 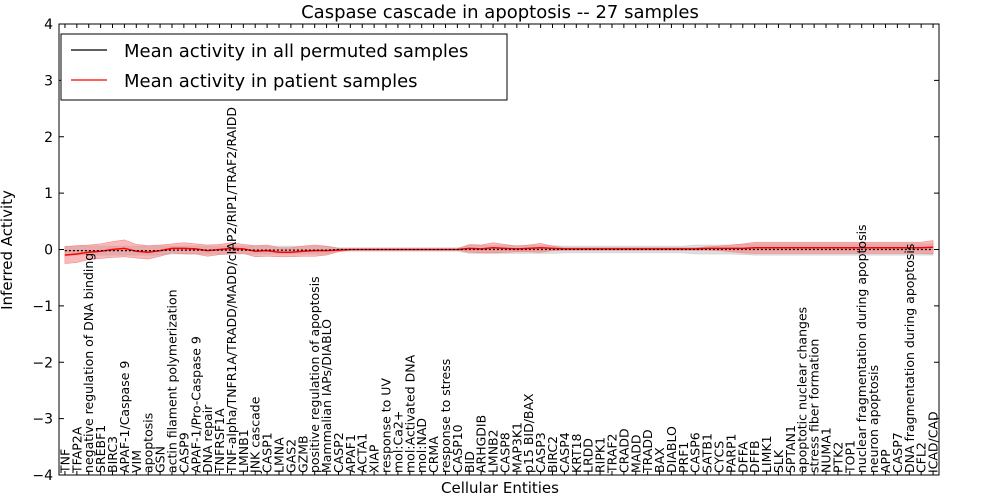 What do you see at coordinates (350, 453) in the screenshot?
I see `x-category-label: APAF1` at bounding box center [350, 453].